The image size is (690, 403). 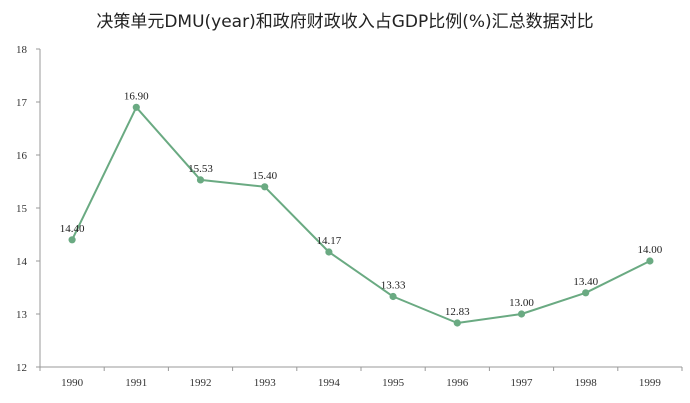 What do you see at coordinates (329, 241) in the screenshot?
I see `data-label: 14.17` at bounding box center [329, 241].